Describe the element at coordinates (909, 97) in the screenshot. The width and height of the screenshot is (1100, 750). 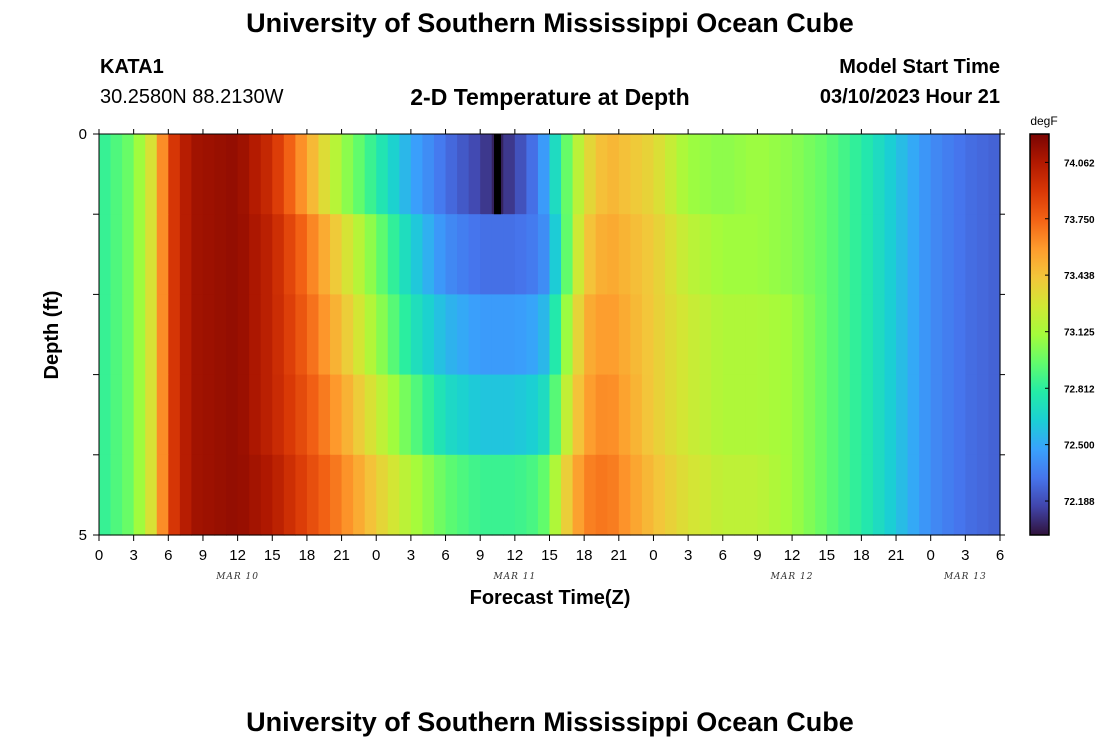
I see `model-start-time: 03/10/2023 Hour 21` at that location.